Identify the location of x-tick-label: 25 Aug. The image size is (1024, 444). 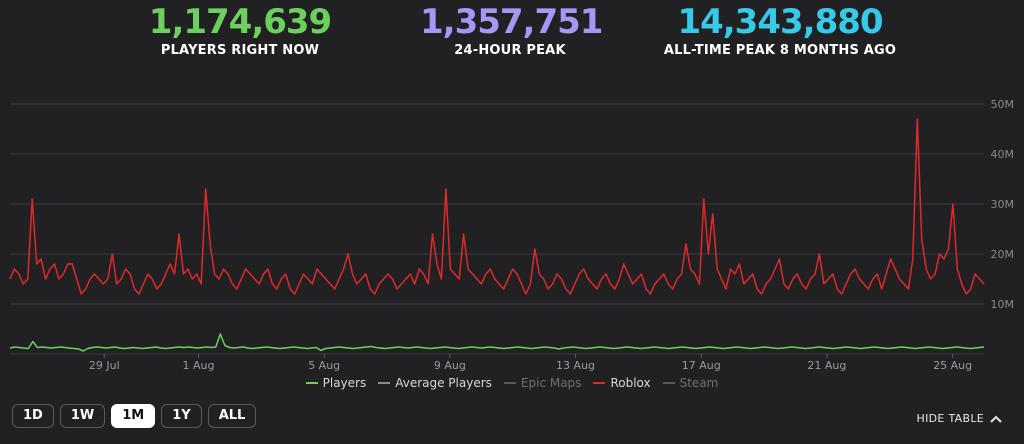
(952, 365).